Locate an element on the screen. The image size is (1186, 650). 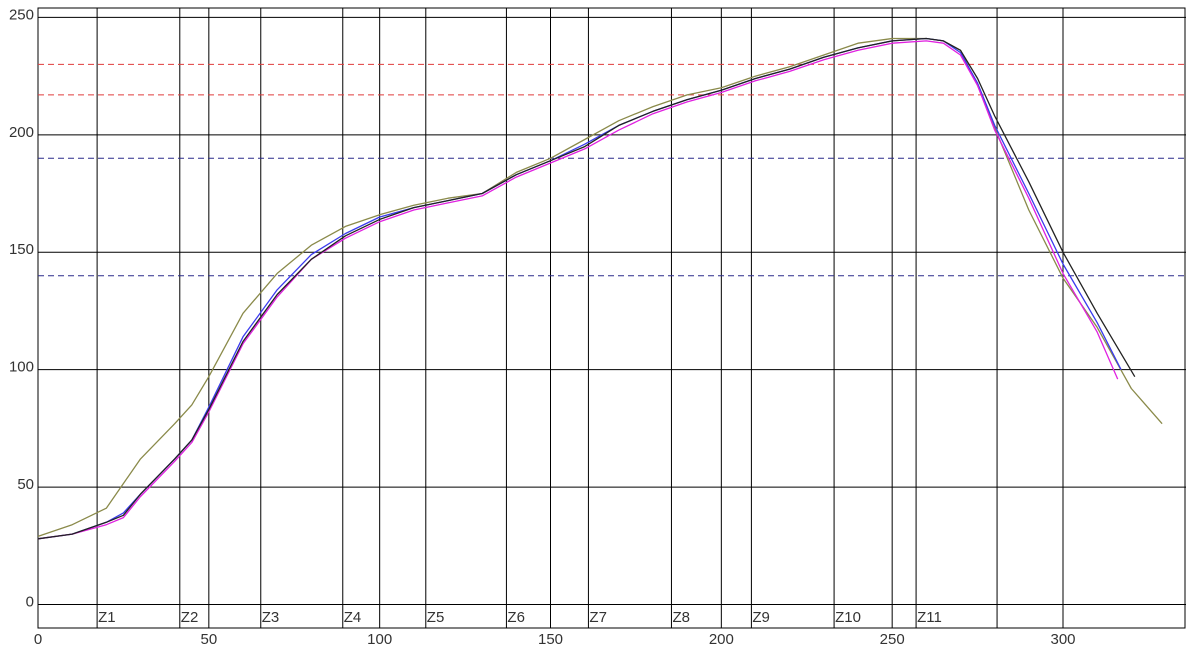
zone-label: Z5 is located at coordinates (436, 617).